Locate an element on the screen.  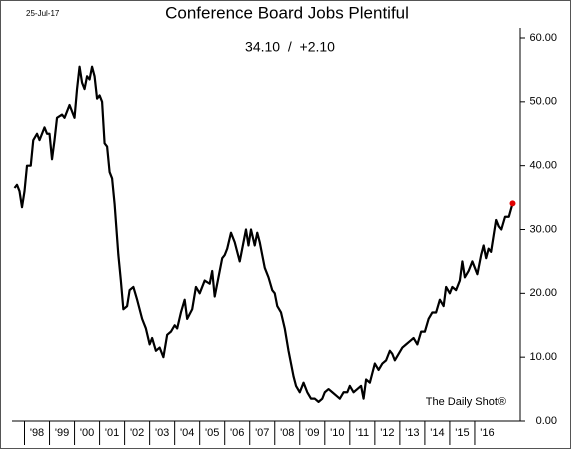
date-label: 25-Jul-17 is located at coordinates (43, 13).